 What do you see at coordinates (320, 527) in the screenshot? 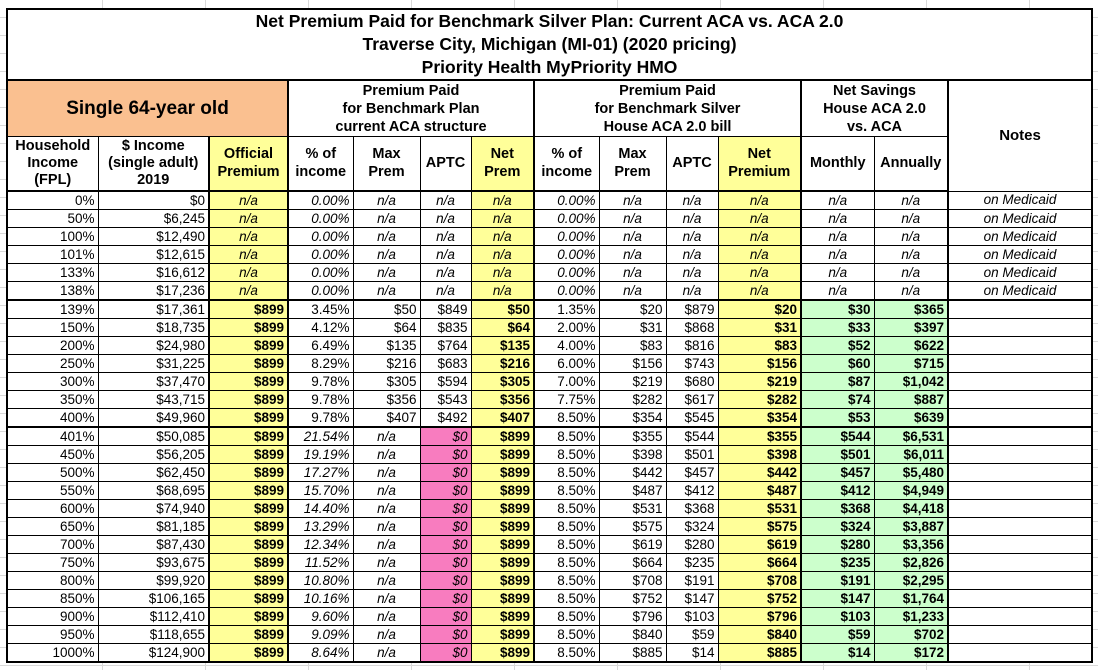
I see `cell-aca-pct-income: 13.29%` at bounding box center [320, 527].